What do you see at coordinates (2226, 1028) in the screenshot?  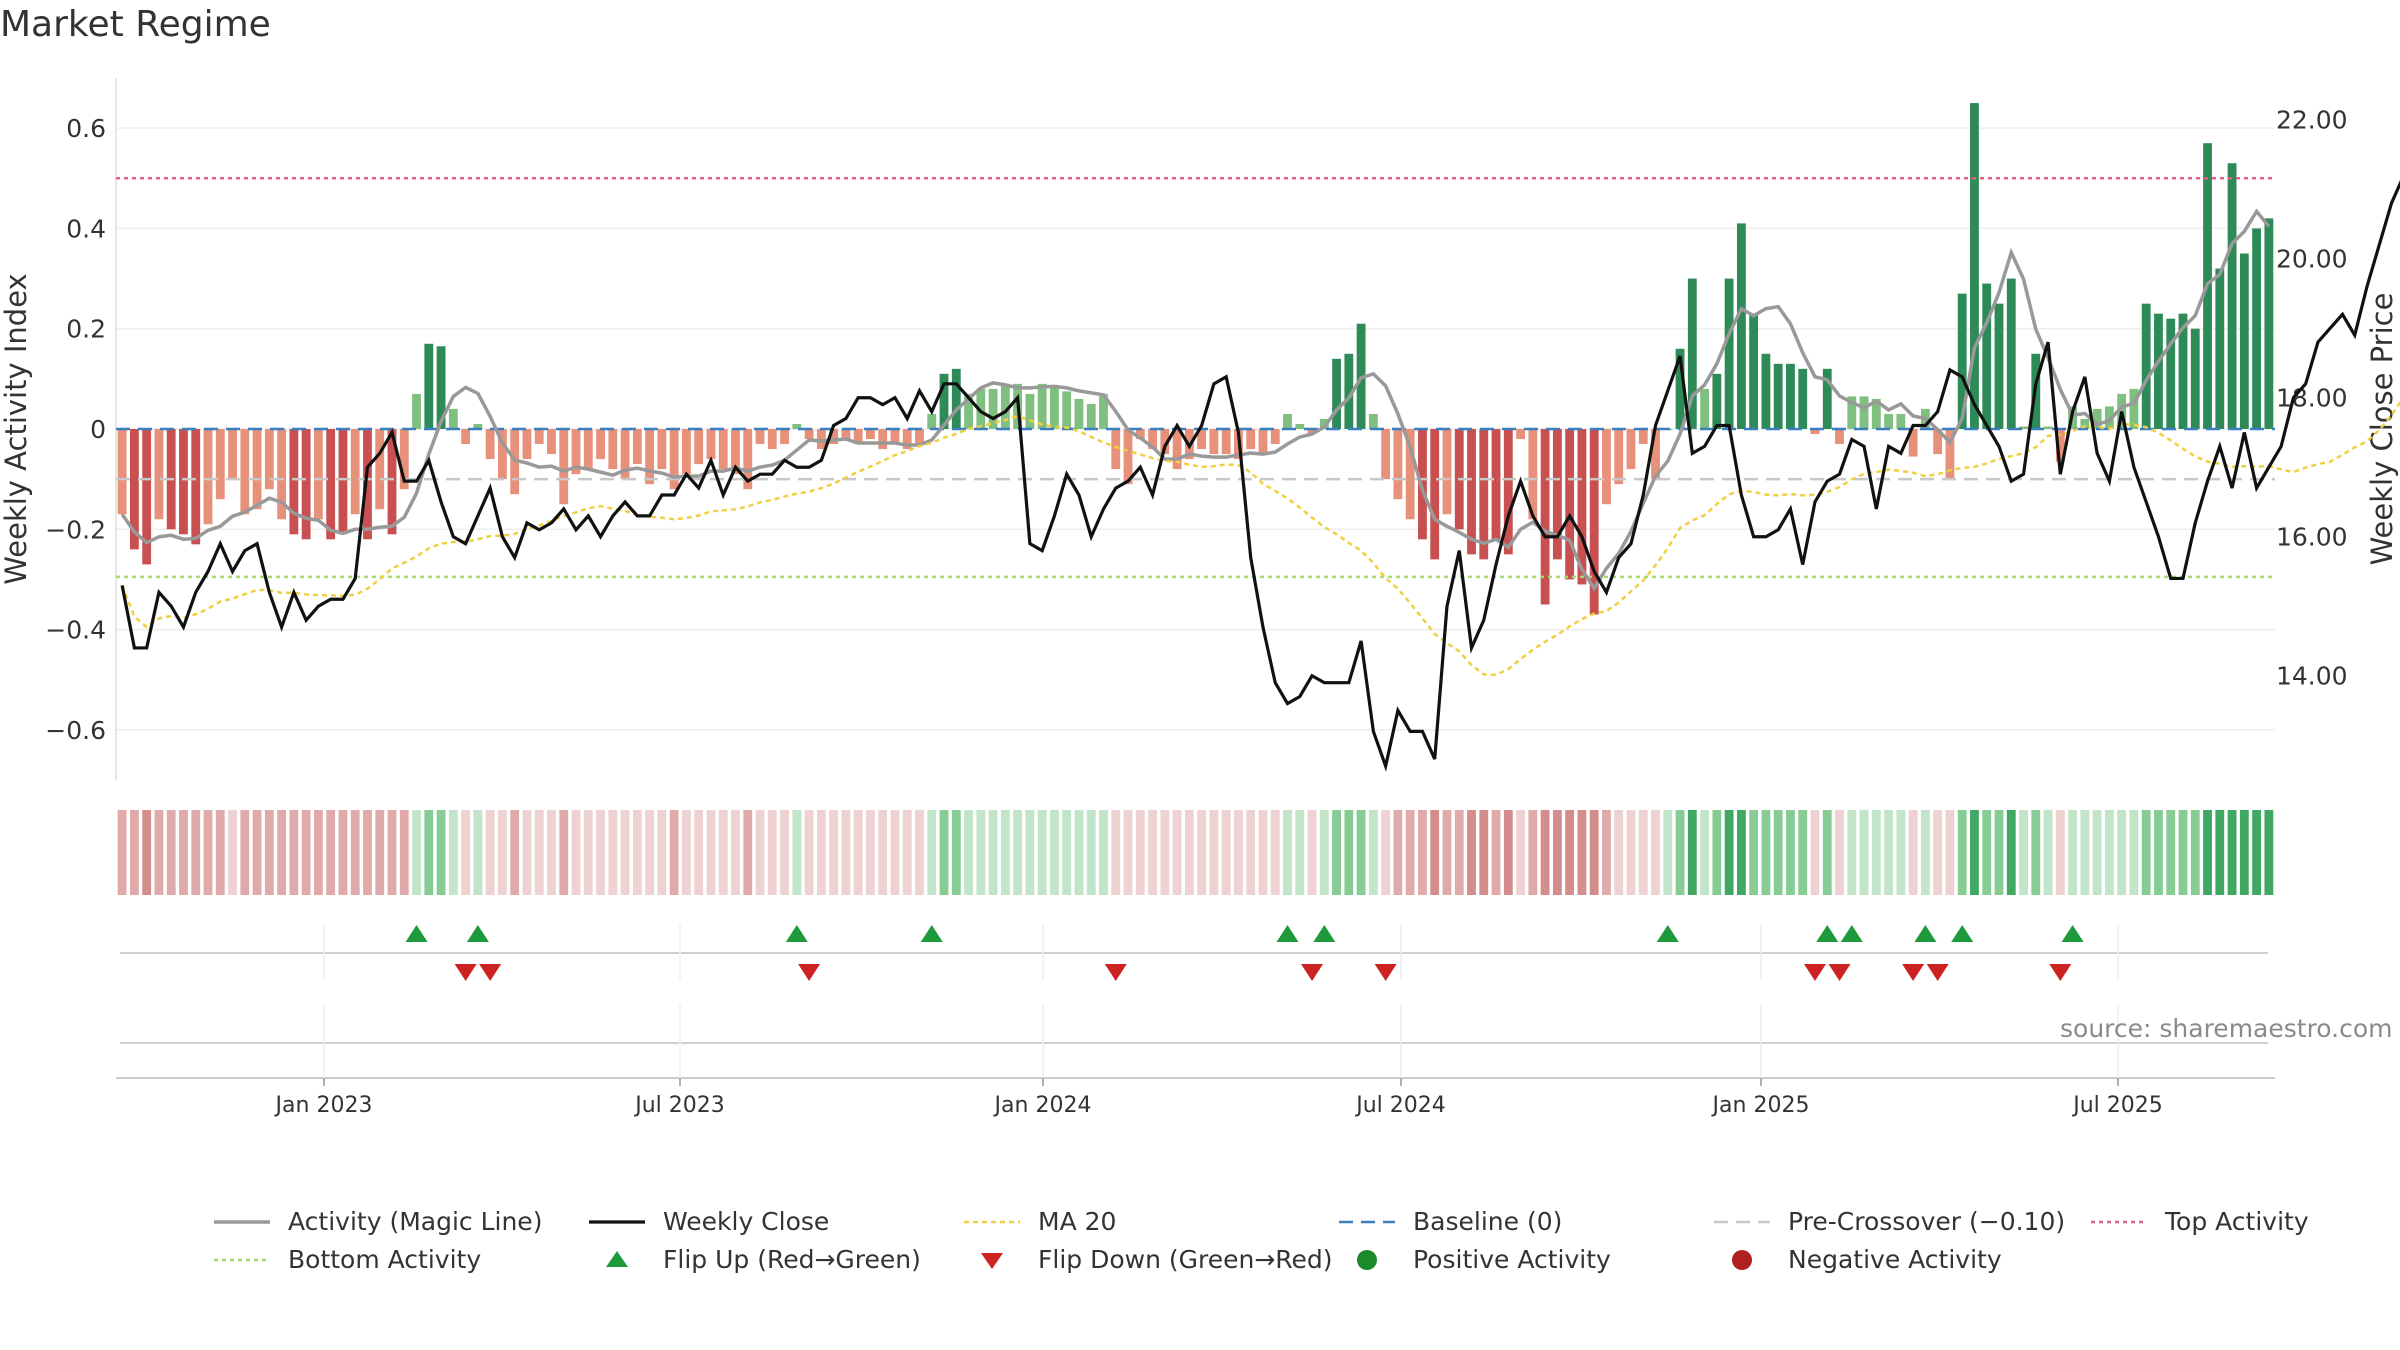 I see `source-label: source: sharemaestro.com` at bounding box center [2226, 1028].